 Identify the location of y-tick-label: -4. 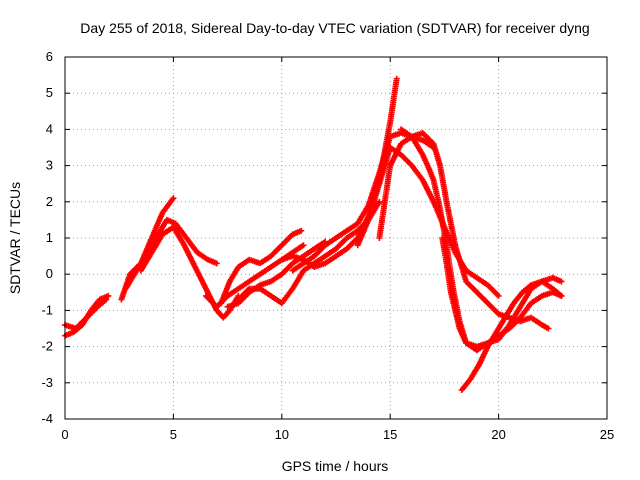
(47, 418).